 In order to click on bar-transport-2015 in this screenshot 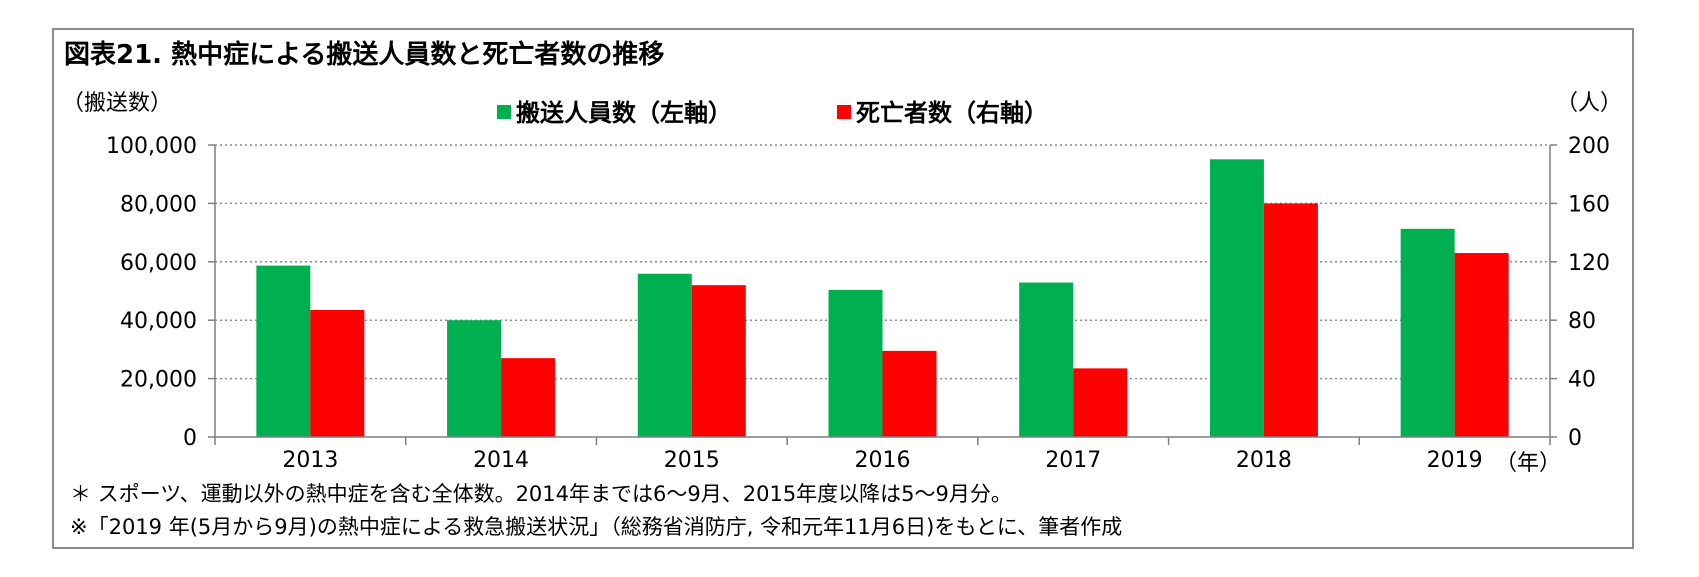, I will do `click(664, 355)`.